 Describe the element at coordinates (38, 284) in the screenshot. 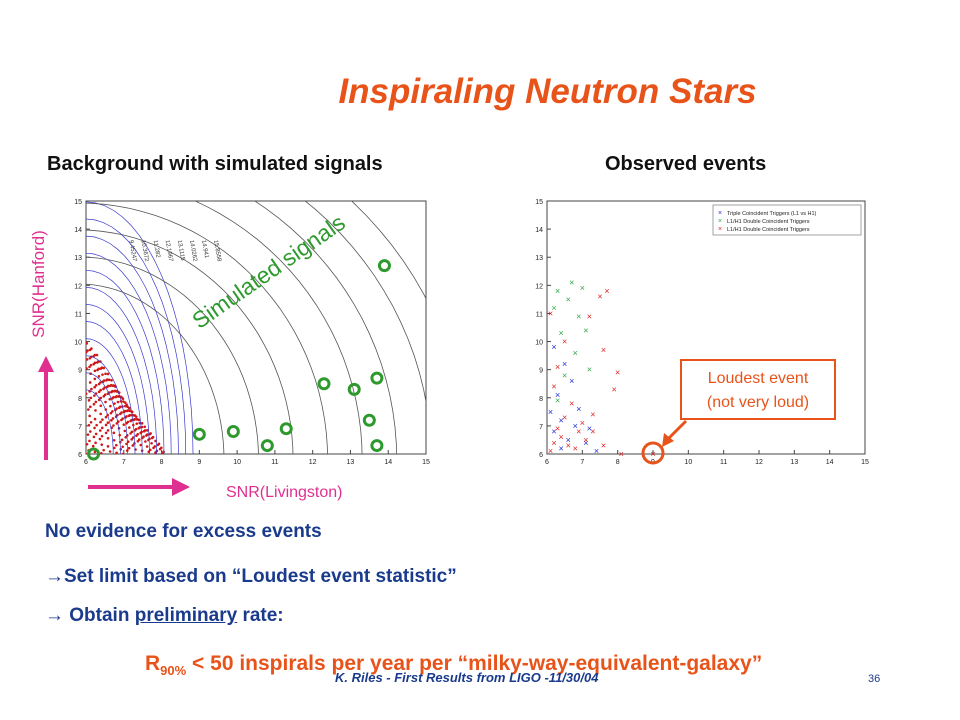

I see `y-arrow-label: SNR(Hanford)` at that location.